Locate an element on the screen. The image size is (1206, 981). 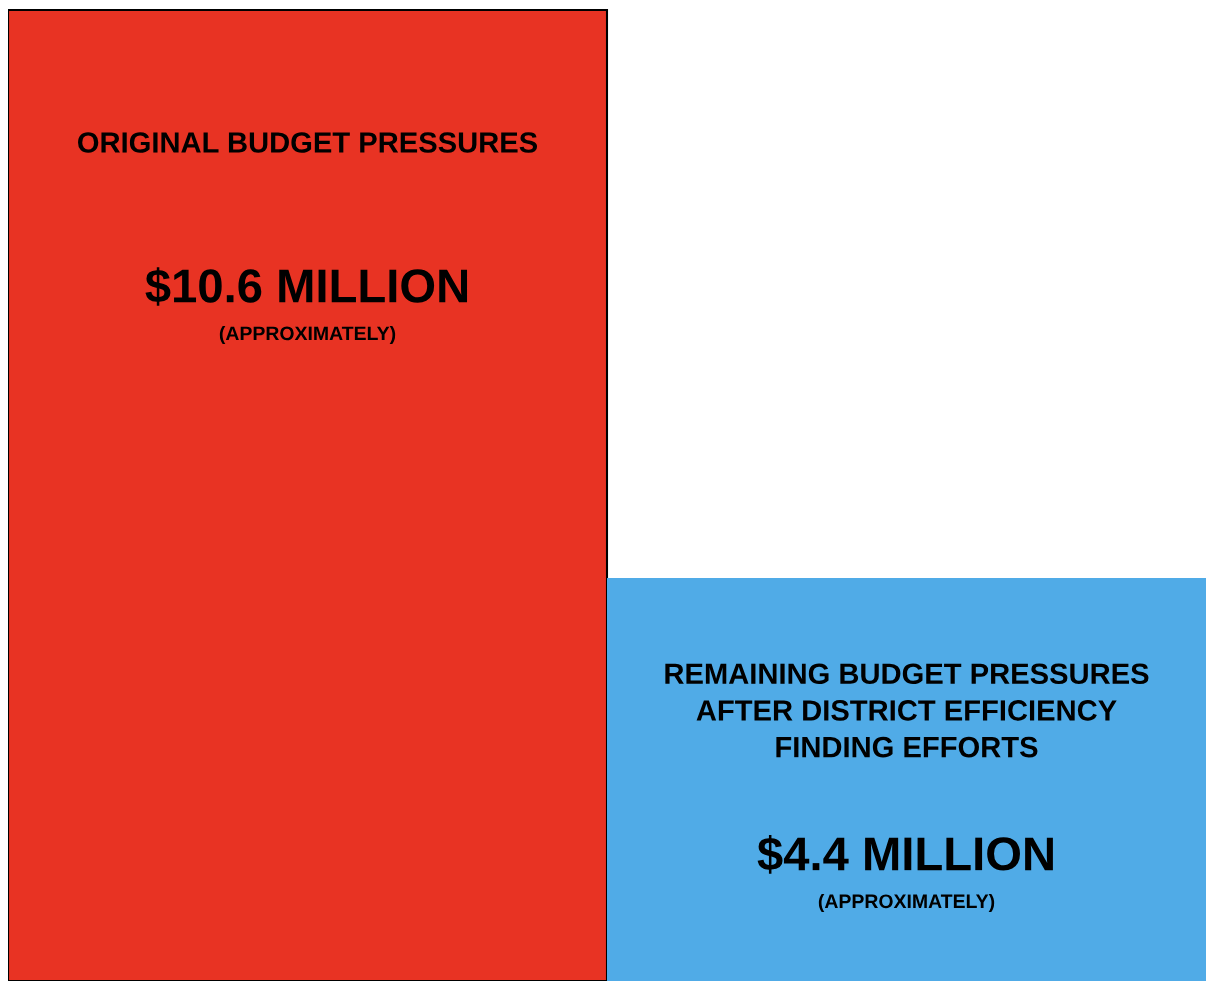
data-label: $10.6 MILLION is located at coordinates (306, 286).